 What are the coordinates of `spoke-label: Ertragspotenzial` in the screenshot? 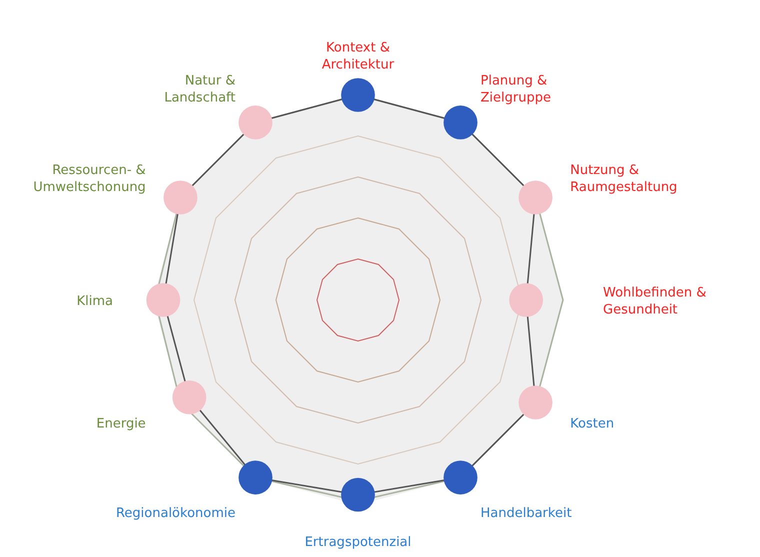 It's located at (358, 542).